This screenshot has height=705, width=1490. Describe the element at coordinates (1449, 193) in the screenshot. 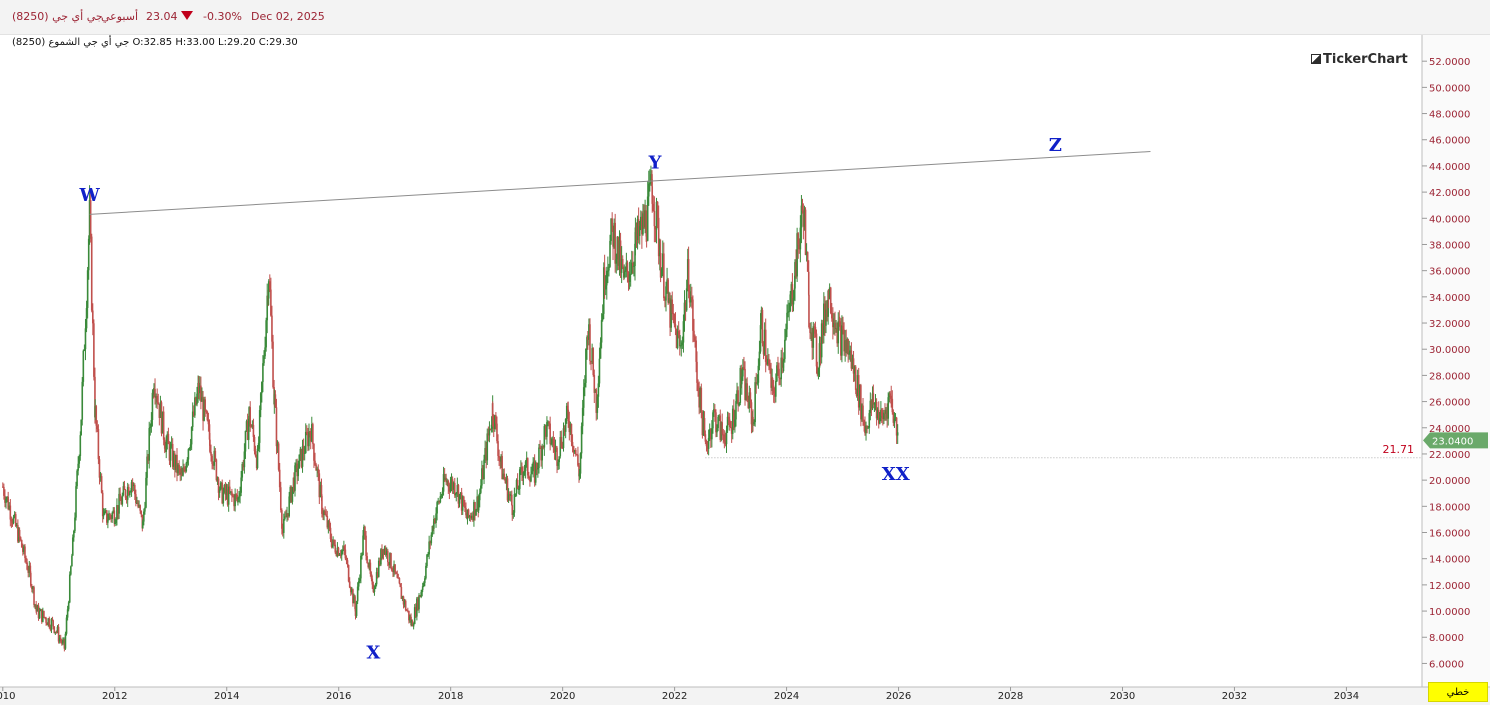

I see `y-tick-label: 42.0000` at that location.